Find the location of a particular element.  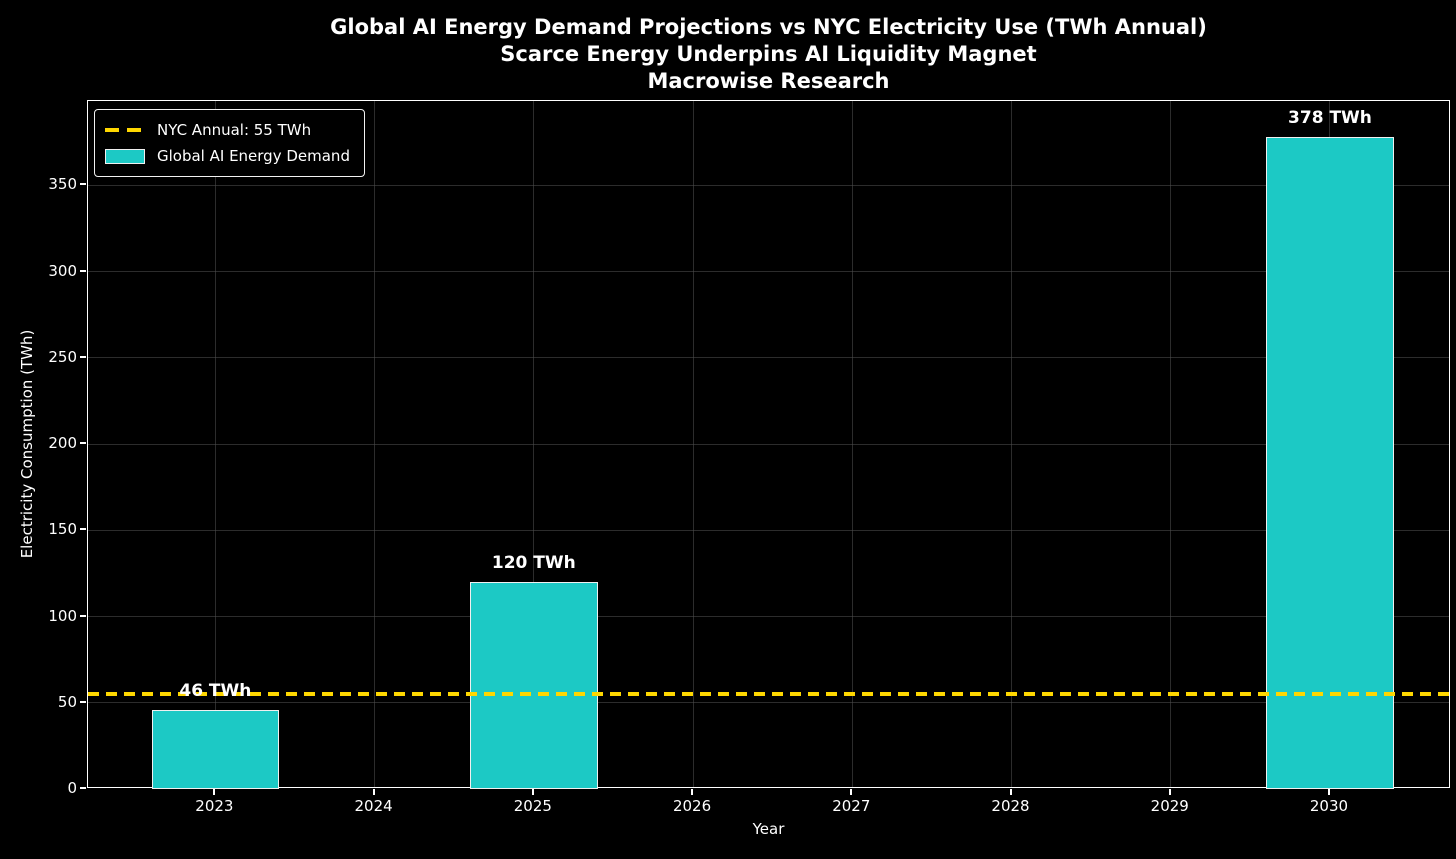

x-axis-title: Year is located at coordinates (768, 829).